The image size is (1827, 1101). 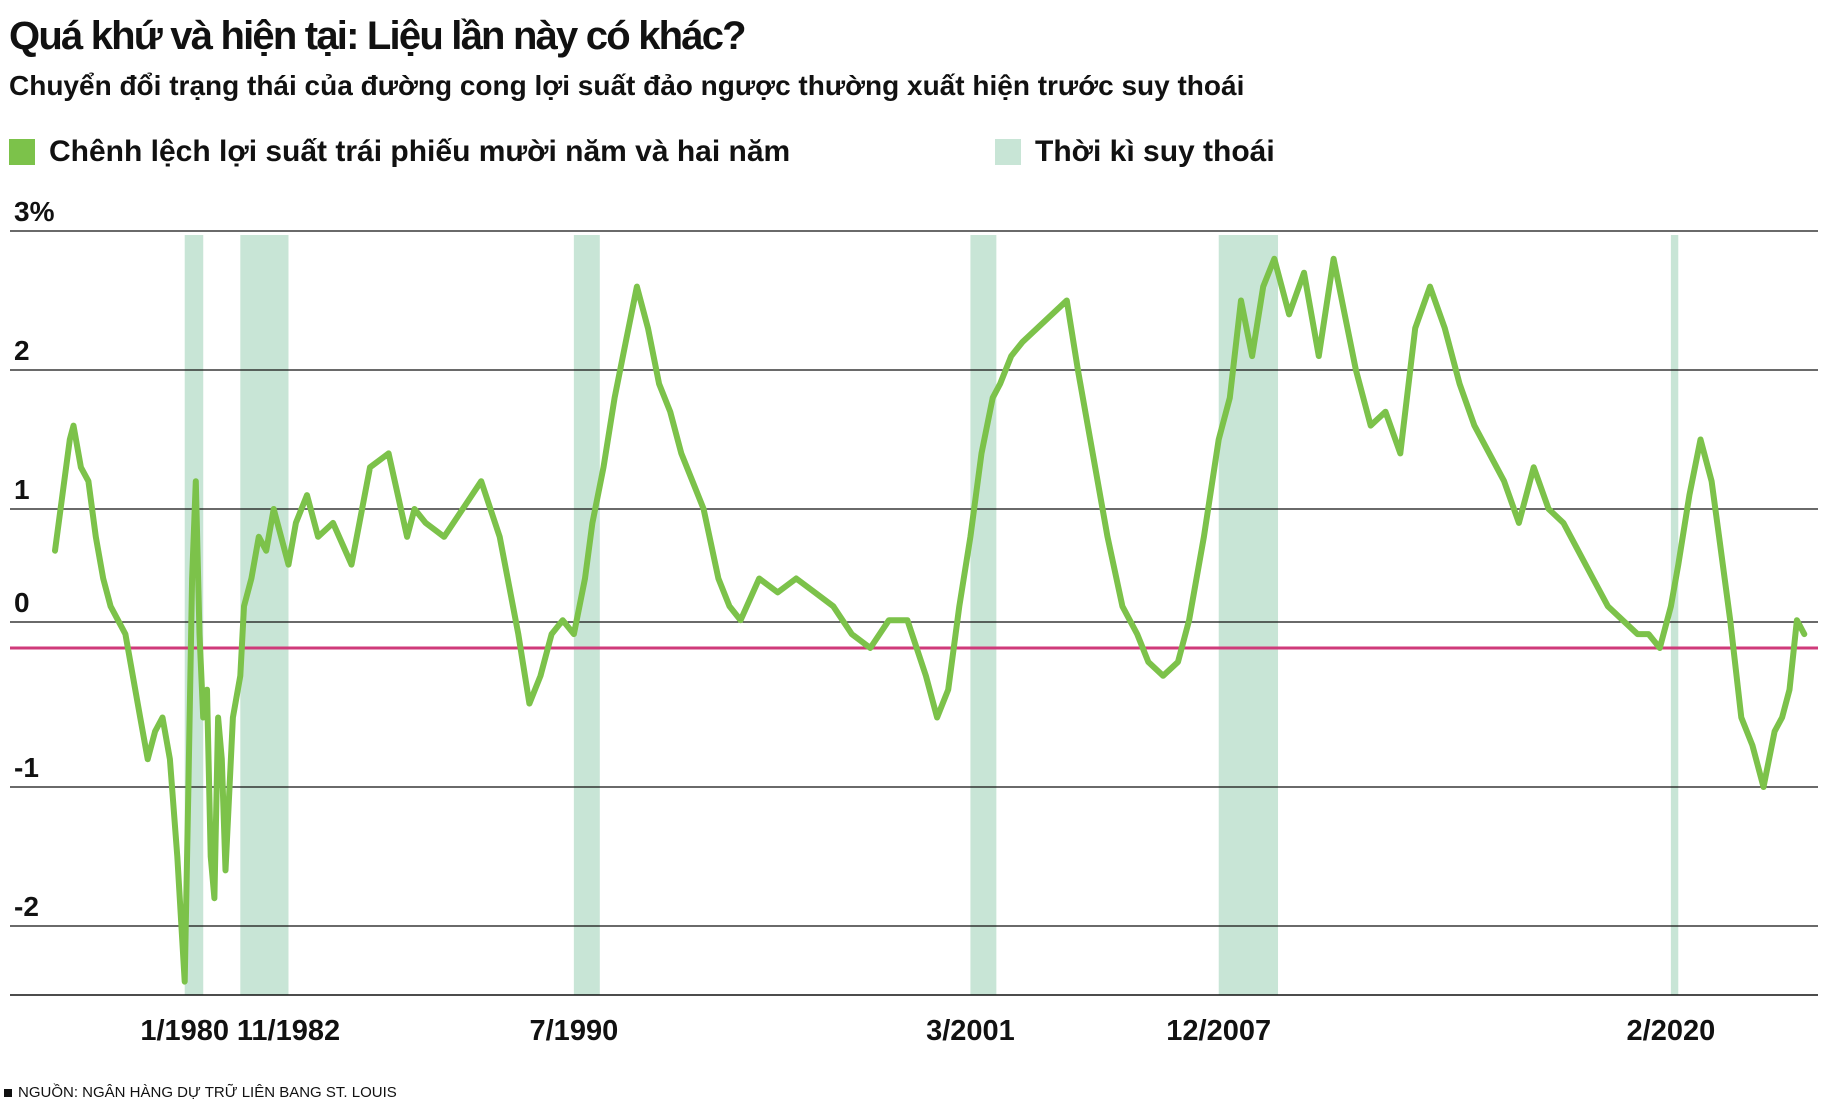 What do you see at coordinates (34, 559) in the screenshot?
I see `y-axis-ticks: 3% 2 1 0 -1 -2` at bounding box center [34, 559].